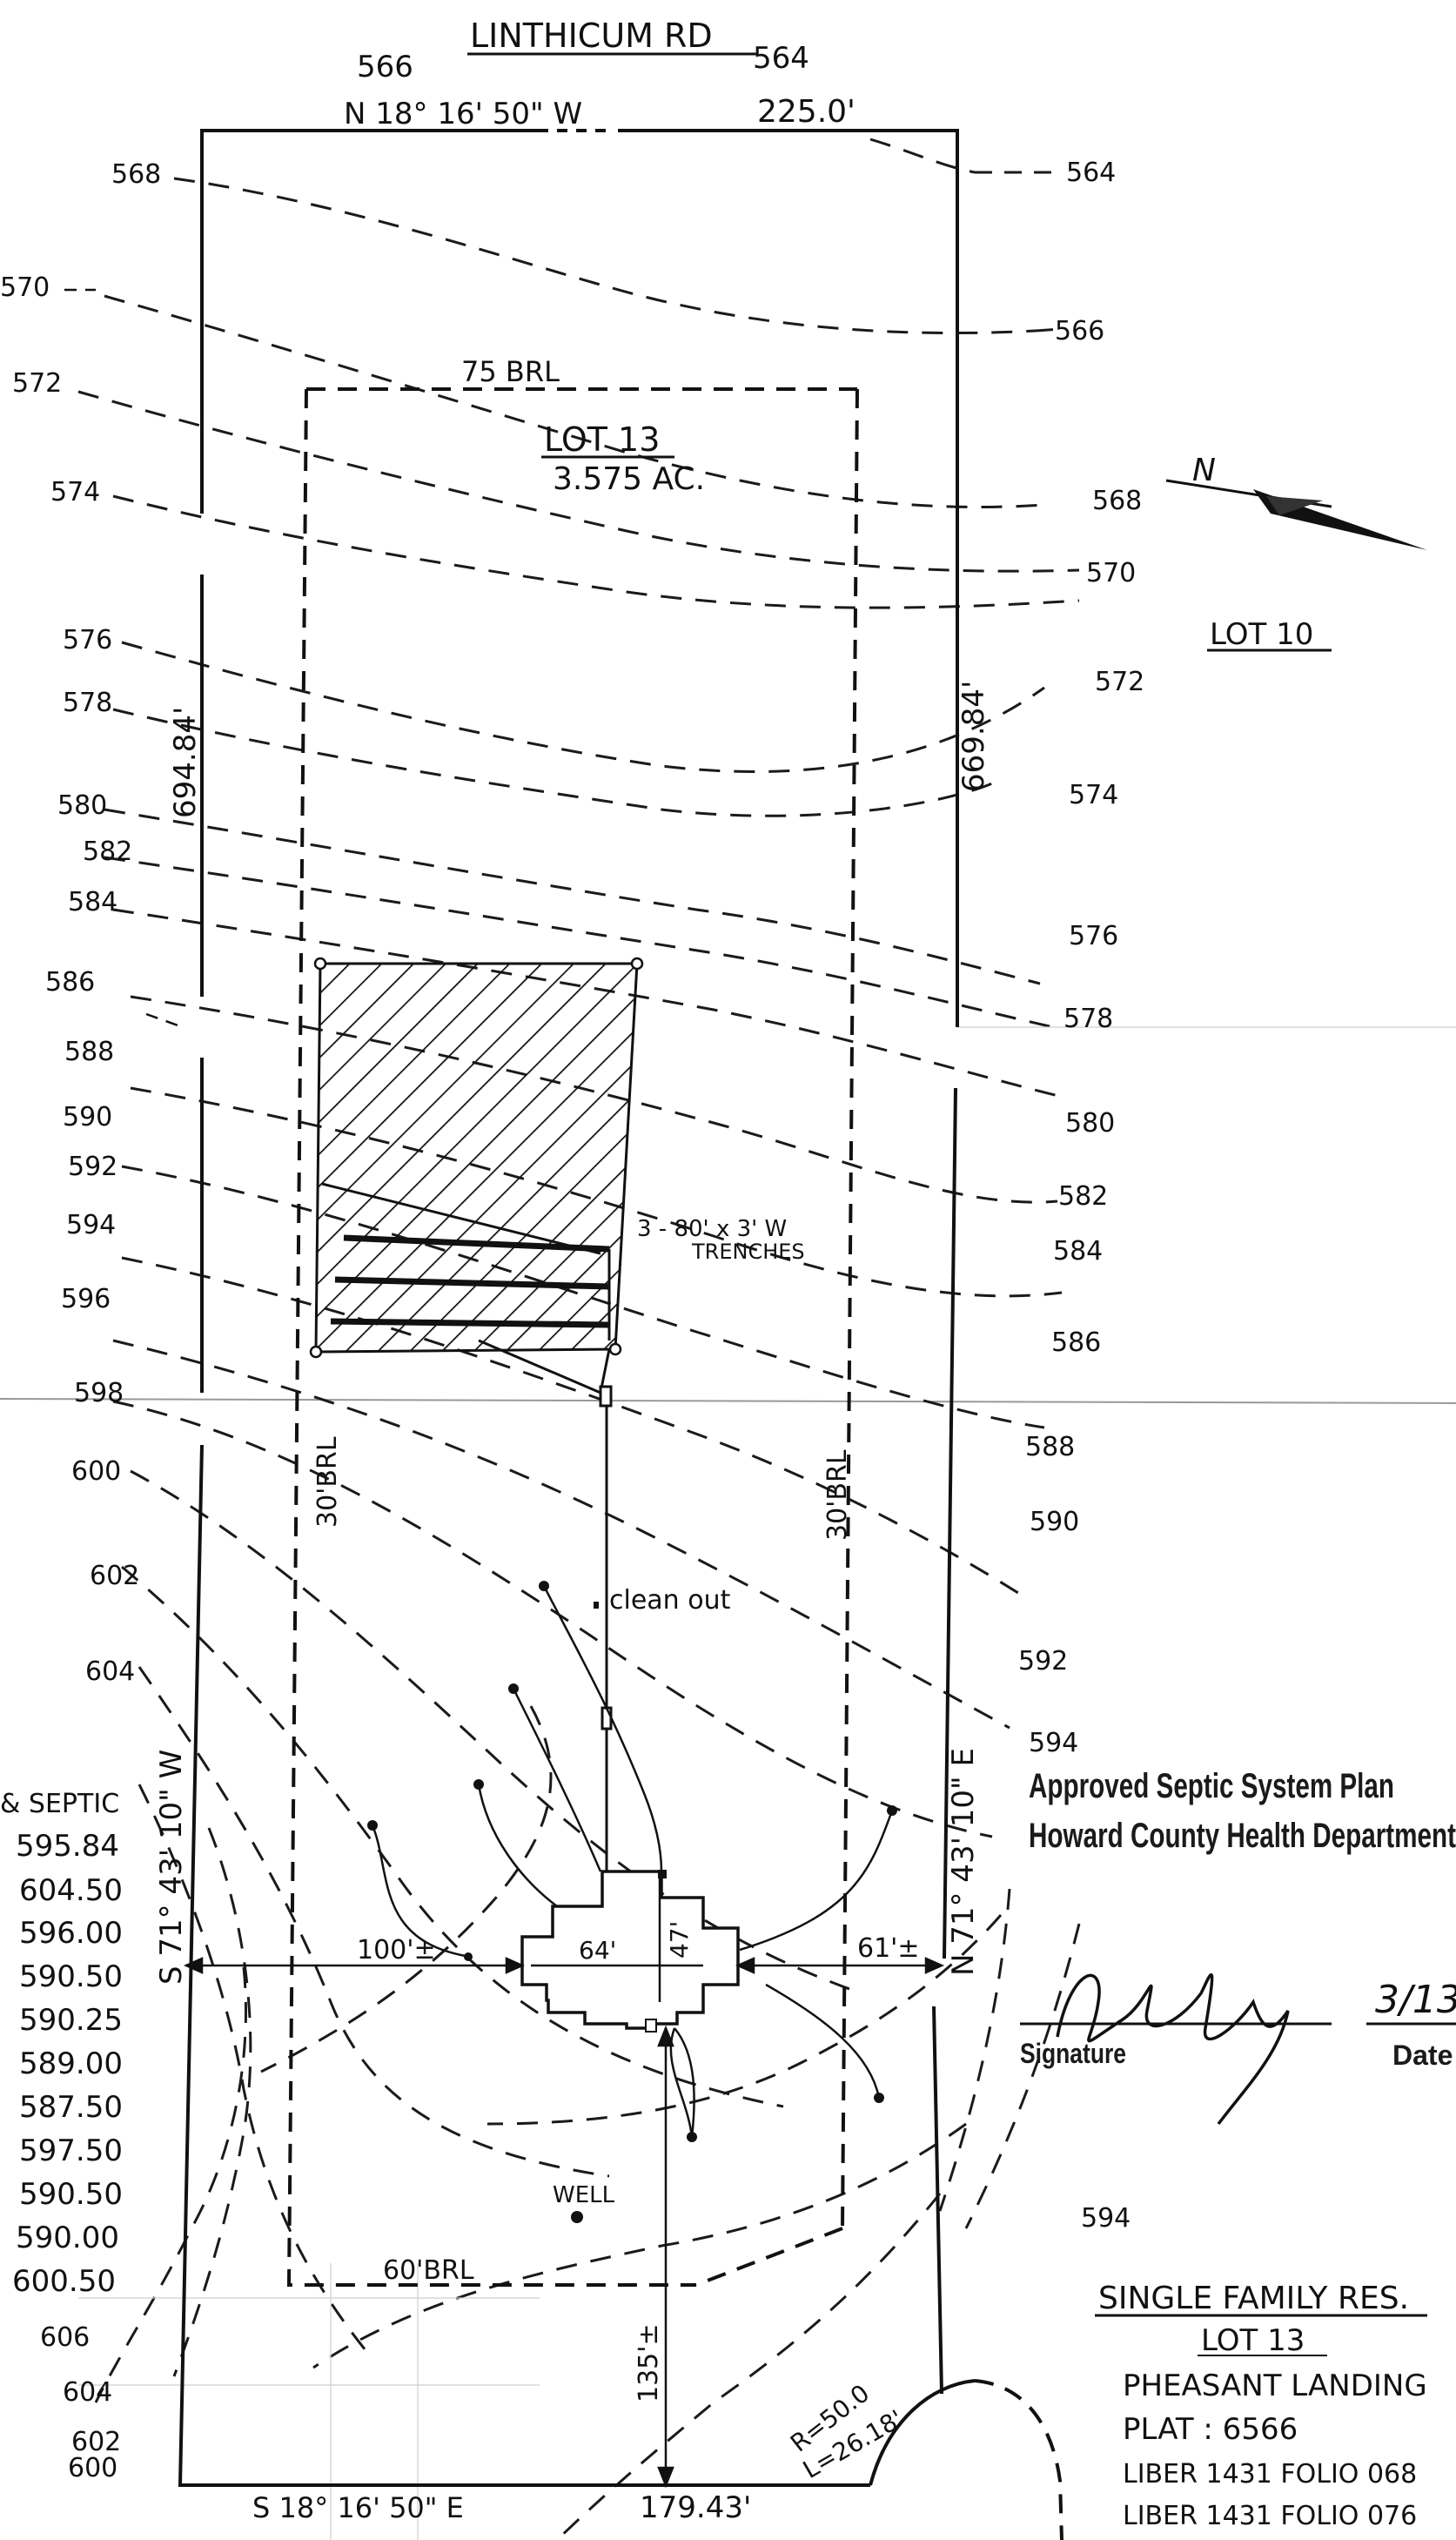  Describe the element at coordinates (71, 2020) in the screenshot. I see `elevation-value: 590.25` at that location.